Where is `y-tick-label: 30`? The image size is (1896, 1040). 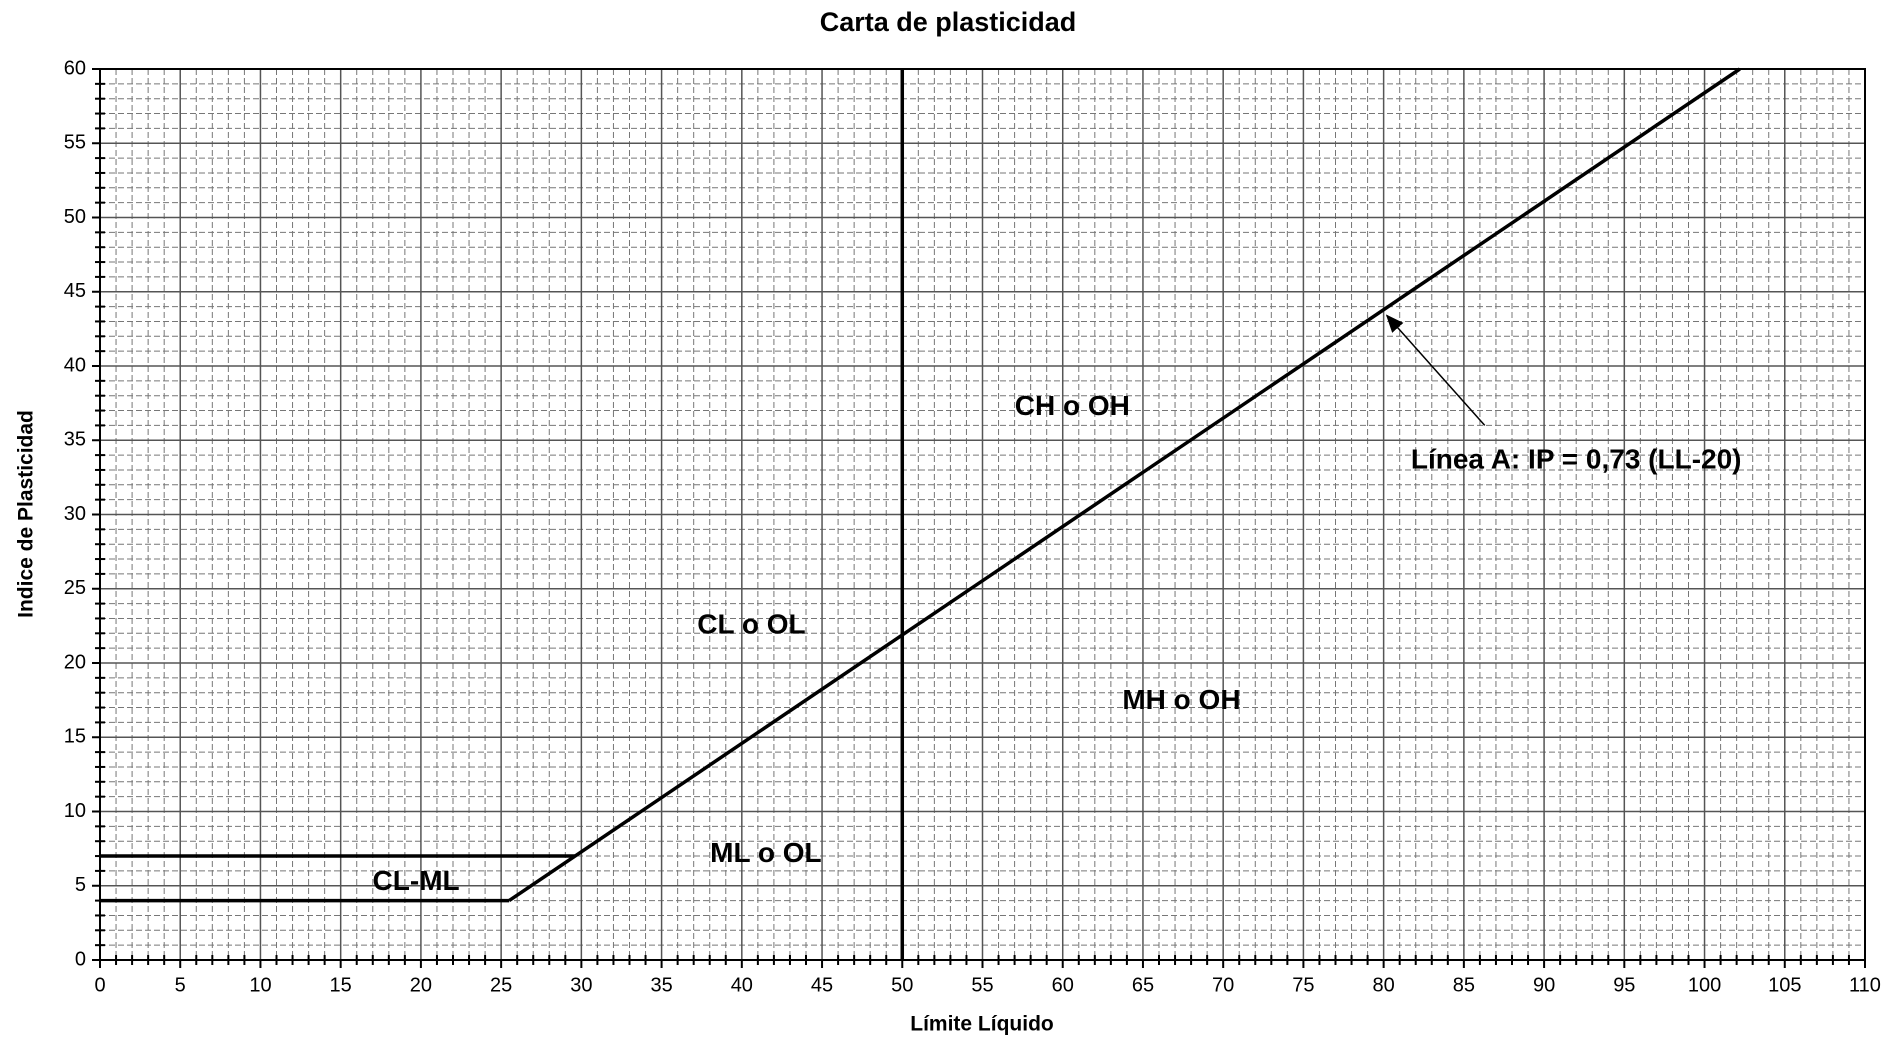 y-tick-label: 30 is located at coordinates (75, 514).